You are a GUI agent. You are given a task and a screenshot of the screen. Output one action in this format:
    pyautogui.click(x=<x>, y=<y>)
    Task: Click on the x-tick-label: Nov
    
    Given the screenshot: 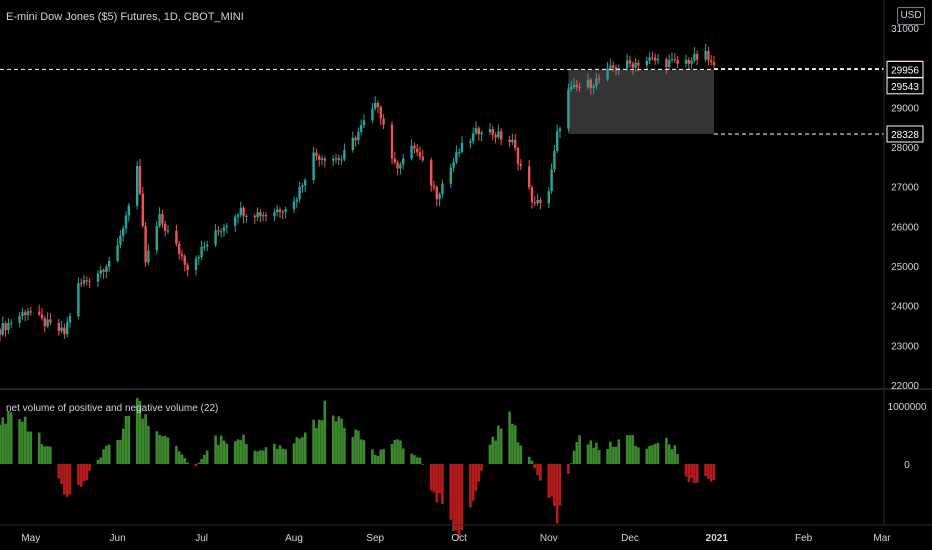 What is the action you would take?
    pyautogui.click(x=549, y=538)
    